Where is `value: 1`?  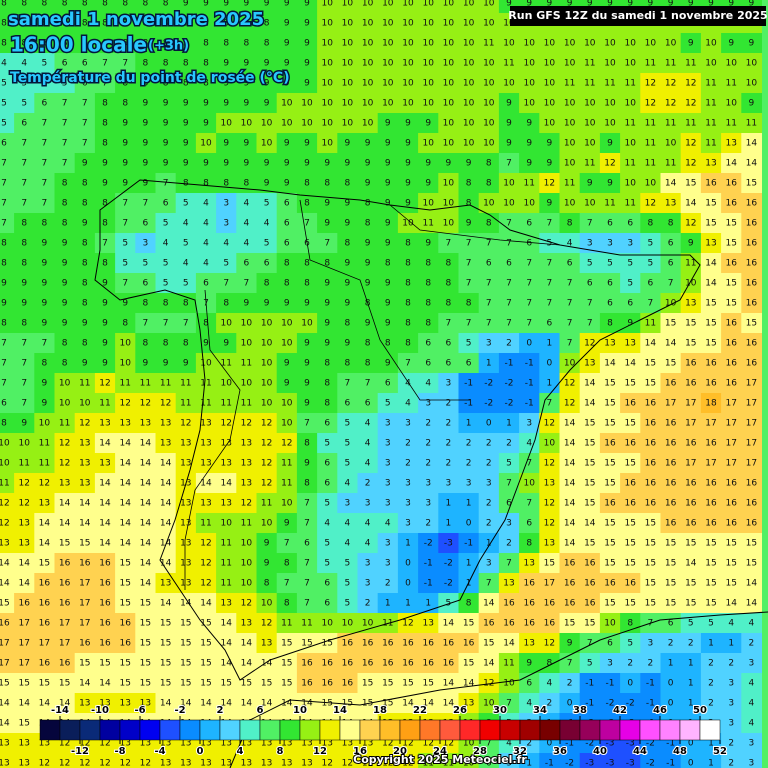 value: 1 is located at coordinates (469, 564).